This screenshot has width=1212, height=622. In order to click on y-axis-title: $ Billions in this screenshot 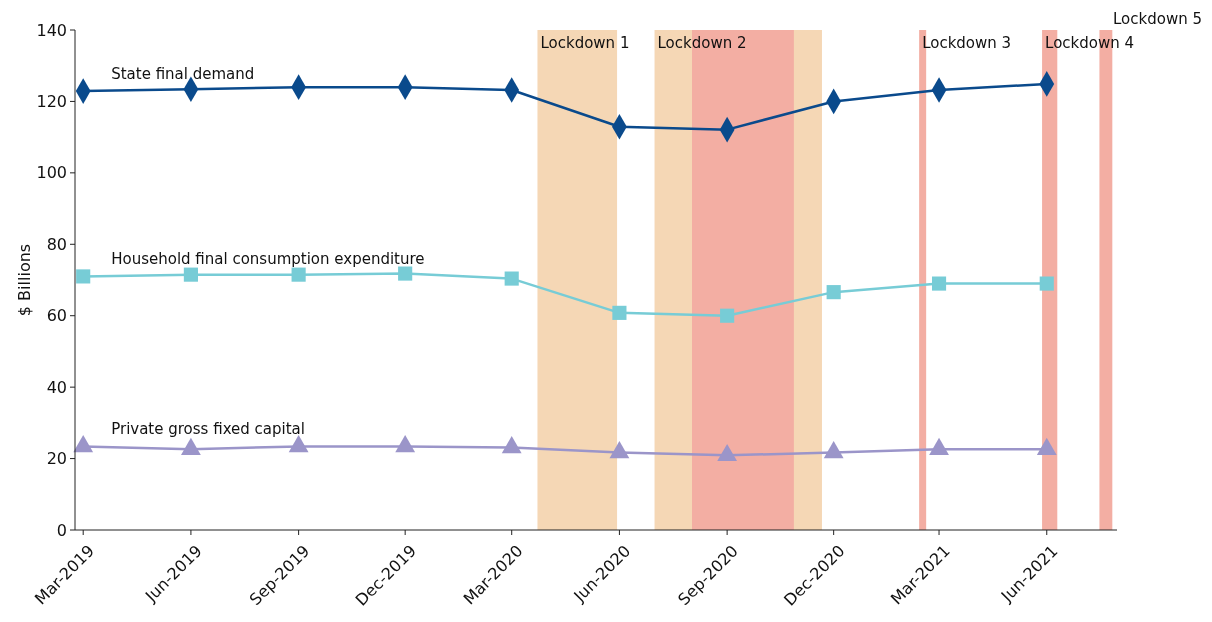, I will do `click(24, 280)`.